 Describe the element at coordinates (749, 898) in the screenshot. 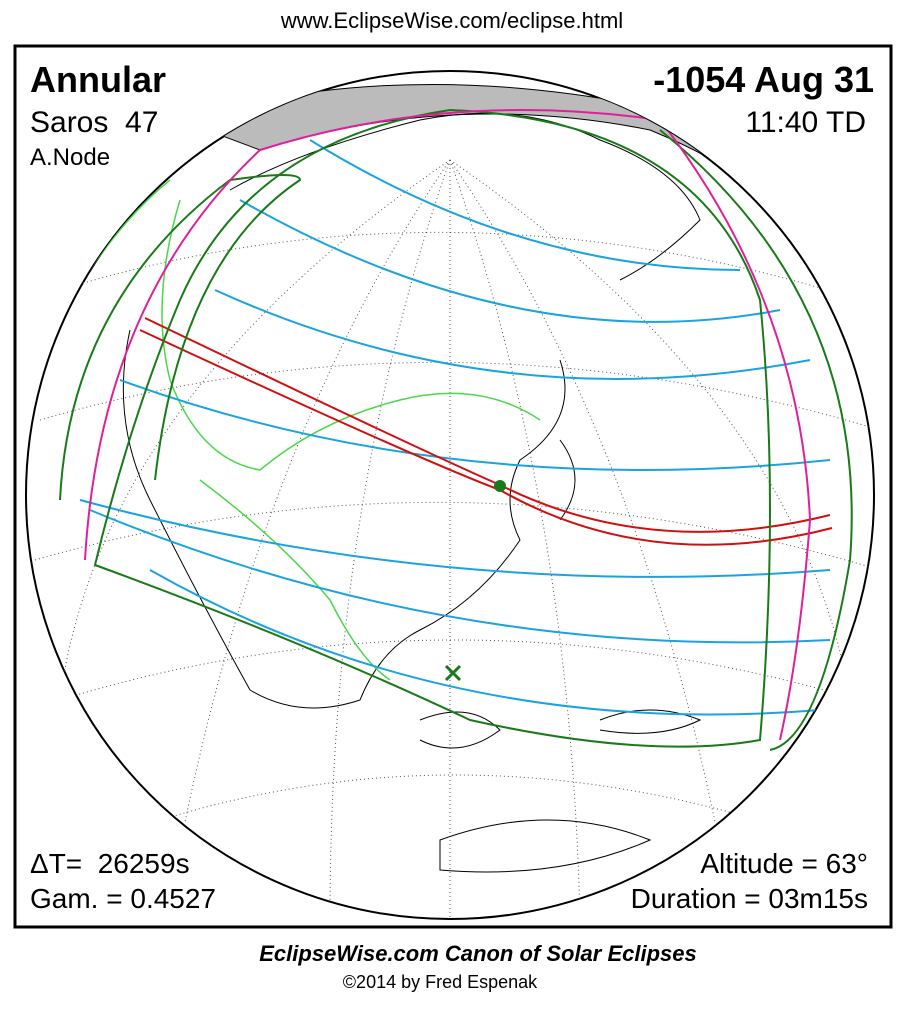

I see `duration: Duration = 03m15s` at that location.